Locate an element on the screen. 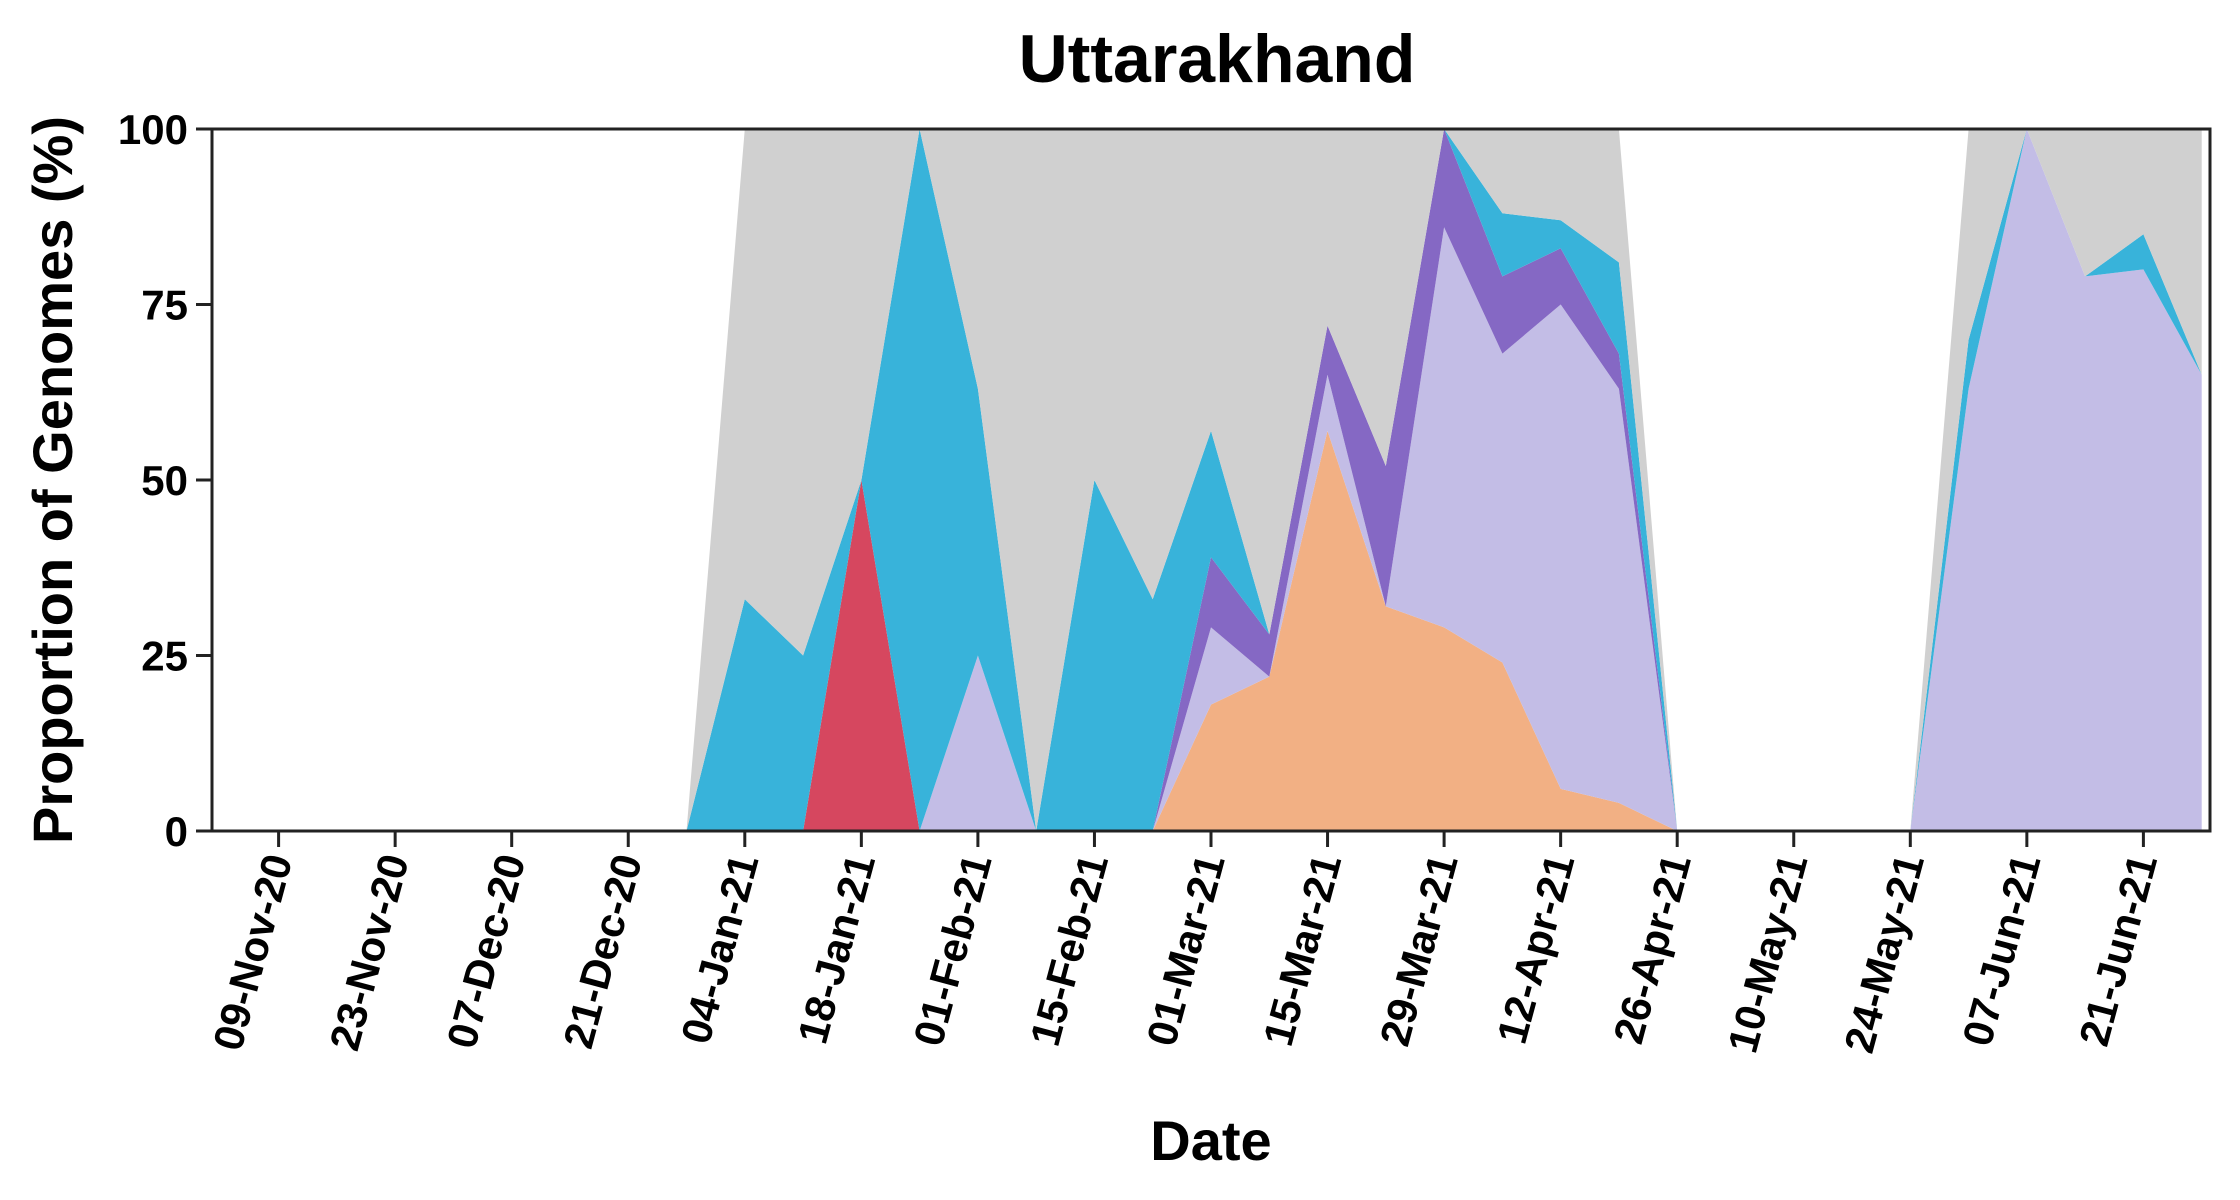 The image size is (2240, 1200). x-tick-label: 21-Jun-21 is located at coordinates (2118, 950).